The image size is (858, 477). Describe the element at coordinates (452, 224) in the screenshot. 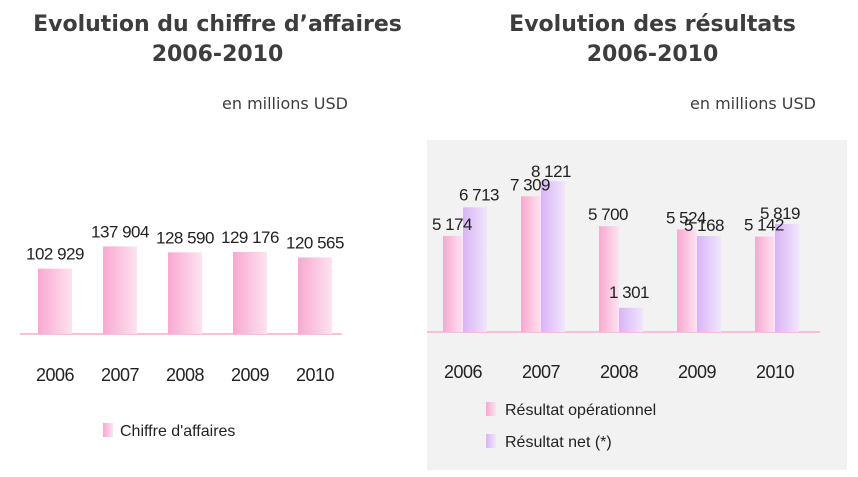

I see `value-label-operating-2006: 5 174` at that location.